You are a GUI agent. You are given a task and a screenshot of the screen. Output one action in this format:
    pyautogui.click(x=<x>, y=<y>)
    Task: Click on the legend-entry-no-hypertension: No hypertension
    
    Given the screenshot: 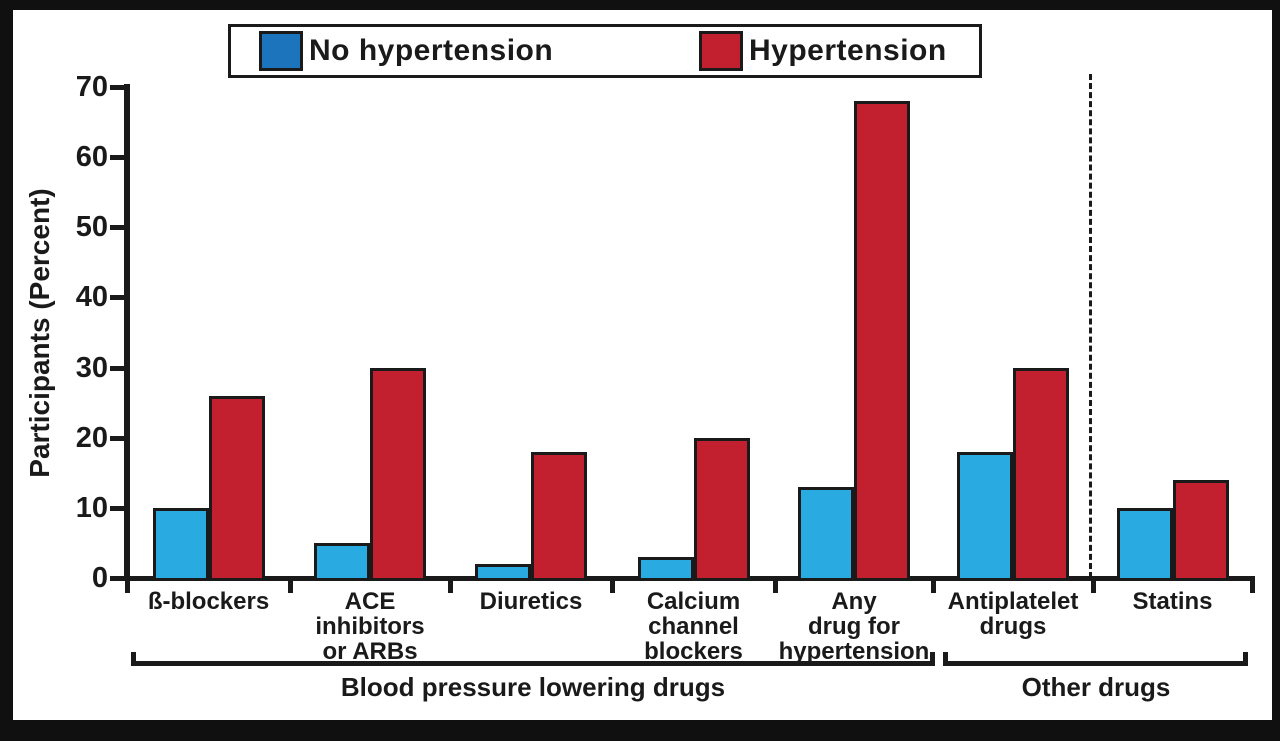 What is the action you would take?
    pyautogui.click(x=406, y=51)
    